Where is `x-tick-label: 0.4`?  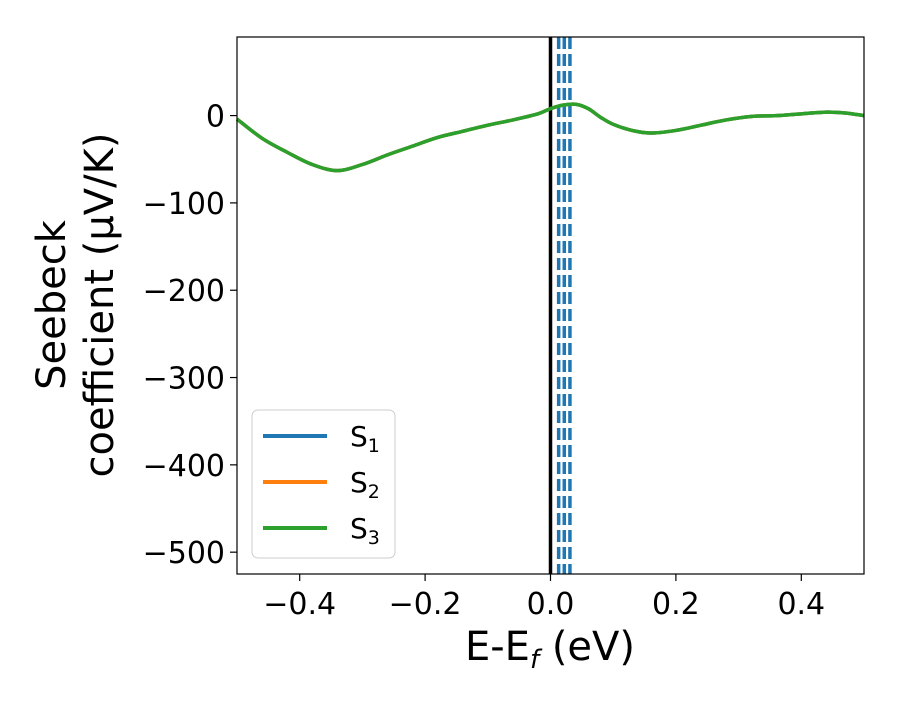
x-tick-label: 0.4 is located at coordinates (801, 604).